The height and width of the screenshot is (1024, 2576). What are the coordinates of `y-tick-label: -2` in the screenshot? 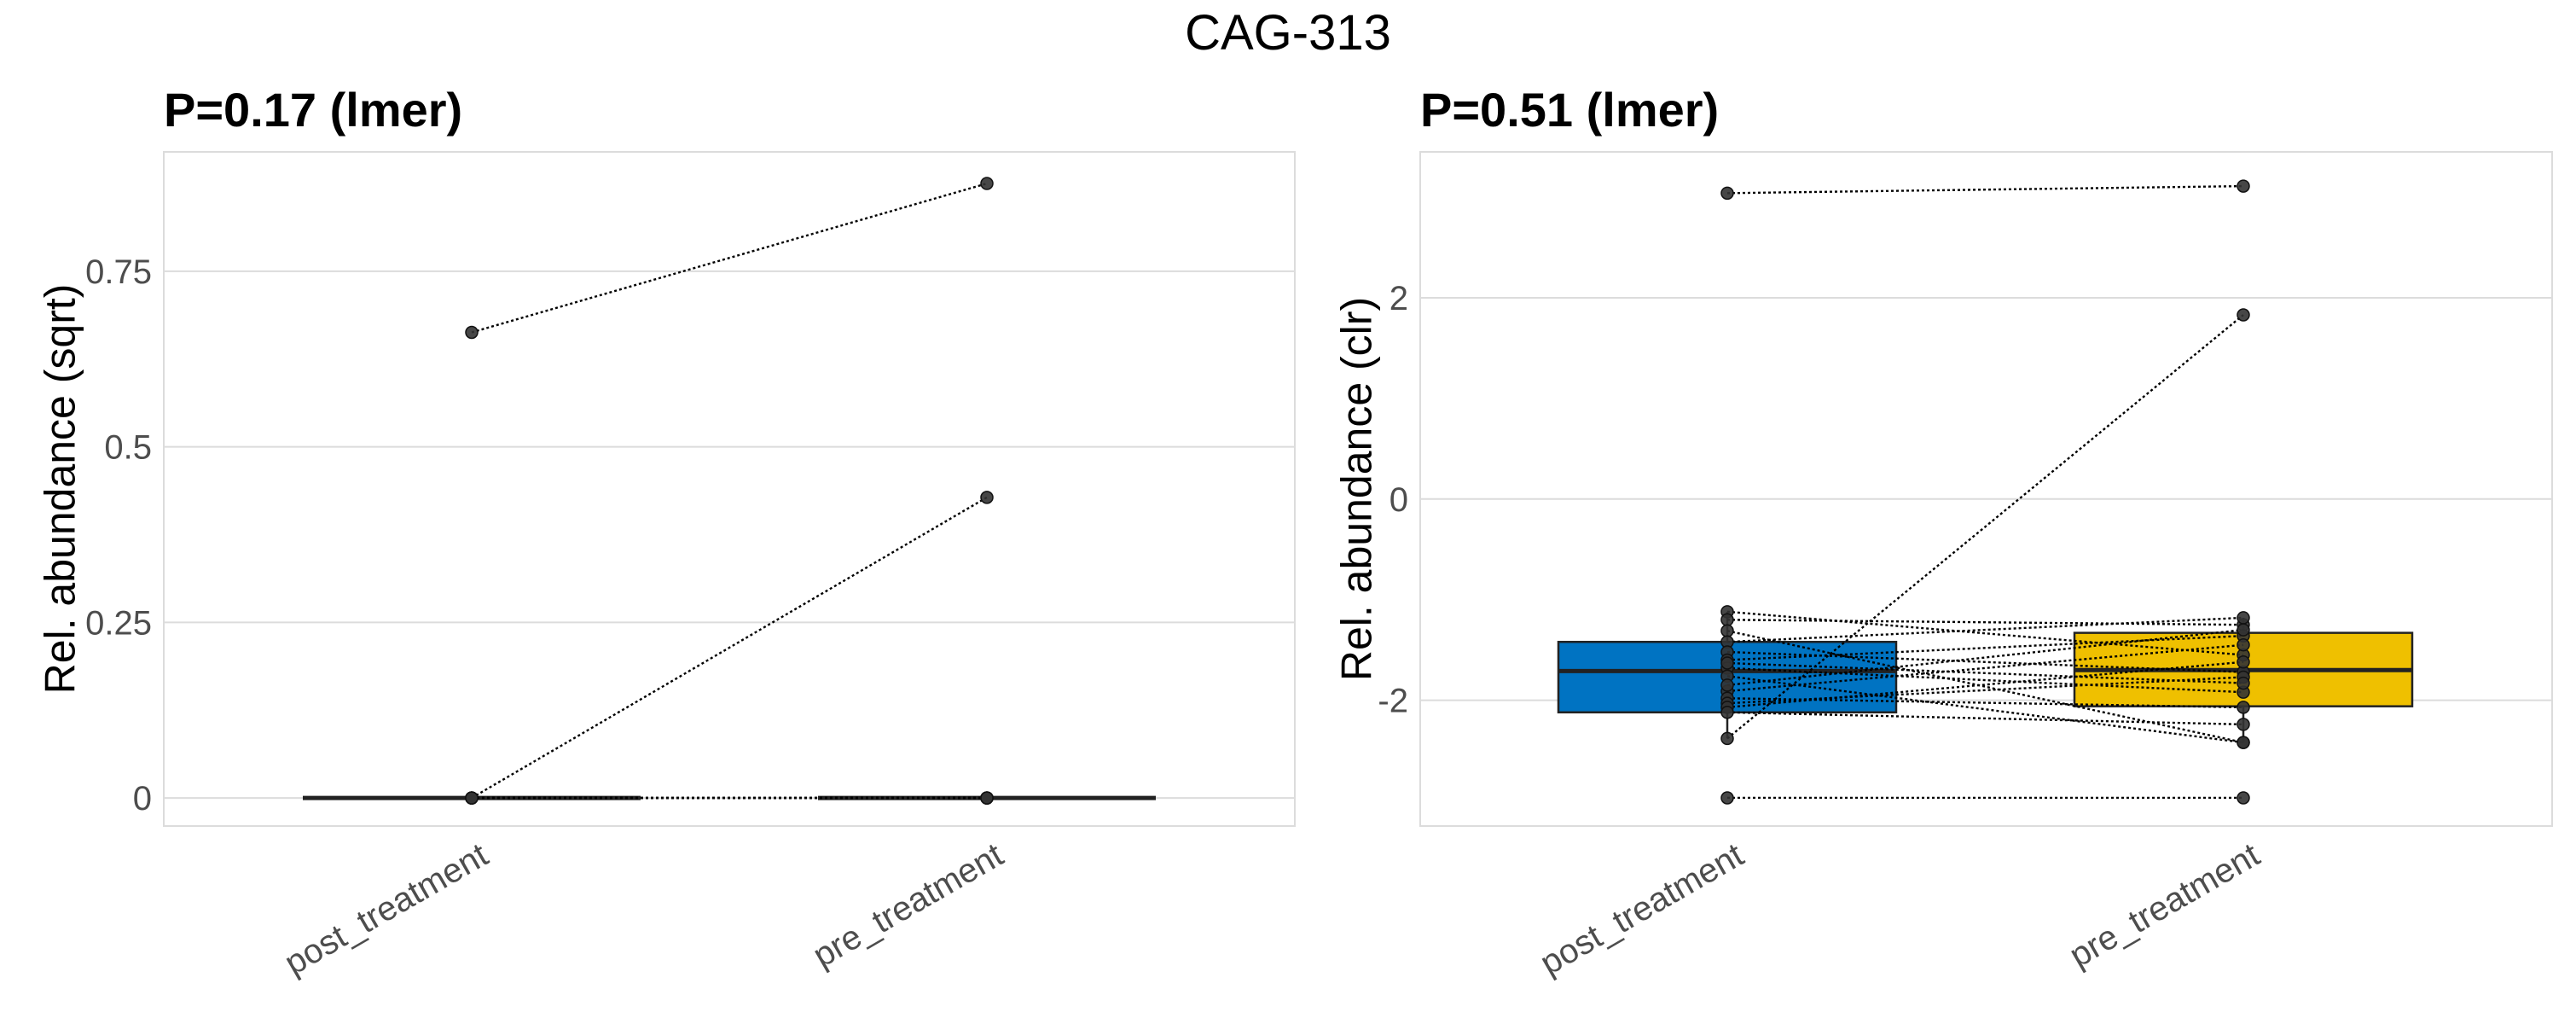 It's located at (1393, 701).